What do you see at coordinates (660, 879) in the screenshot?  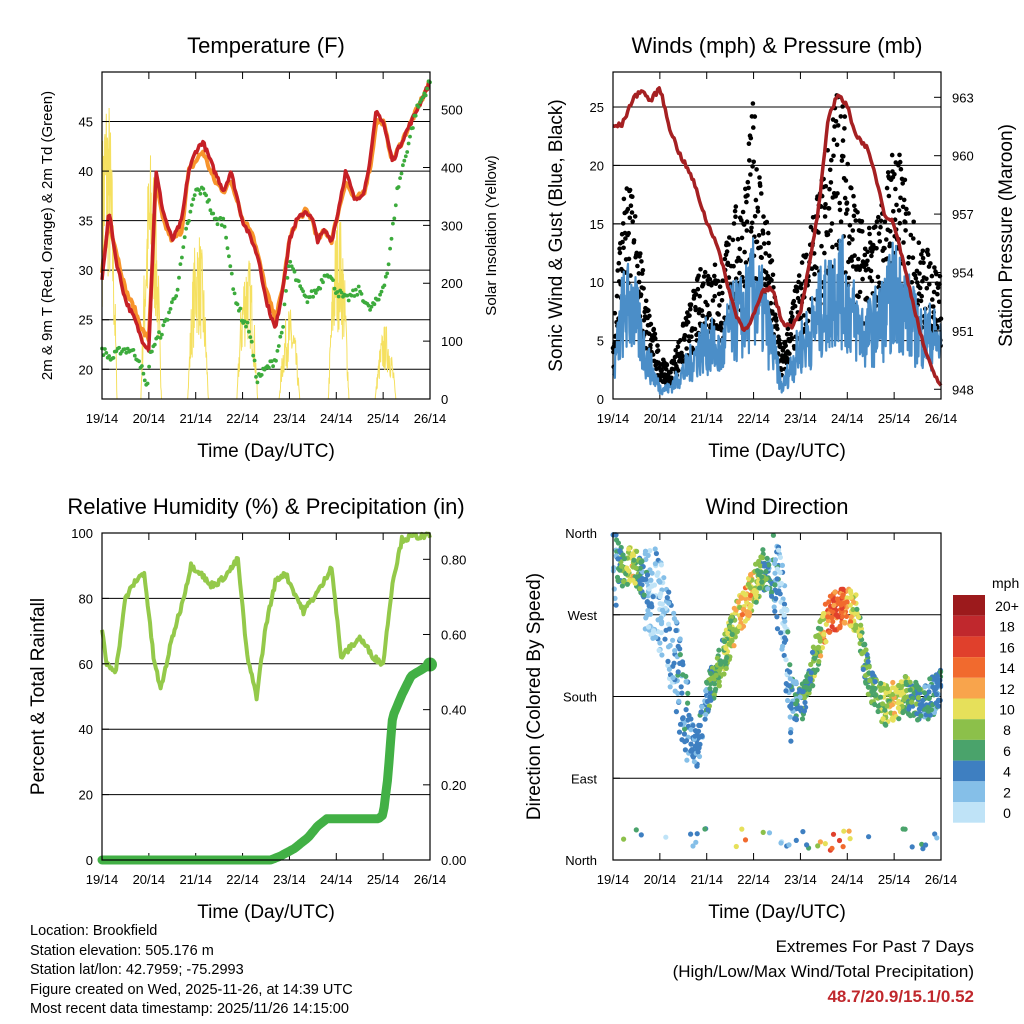 I see `x-tick-label: 20/14` at bounding box center [660, 879].